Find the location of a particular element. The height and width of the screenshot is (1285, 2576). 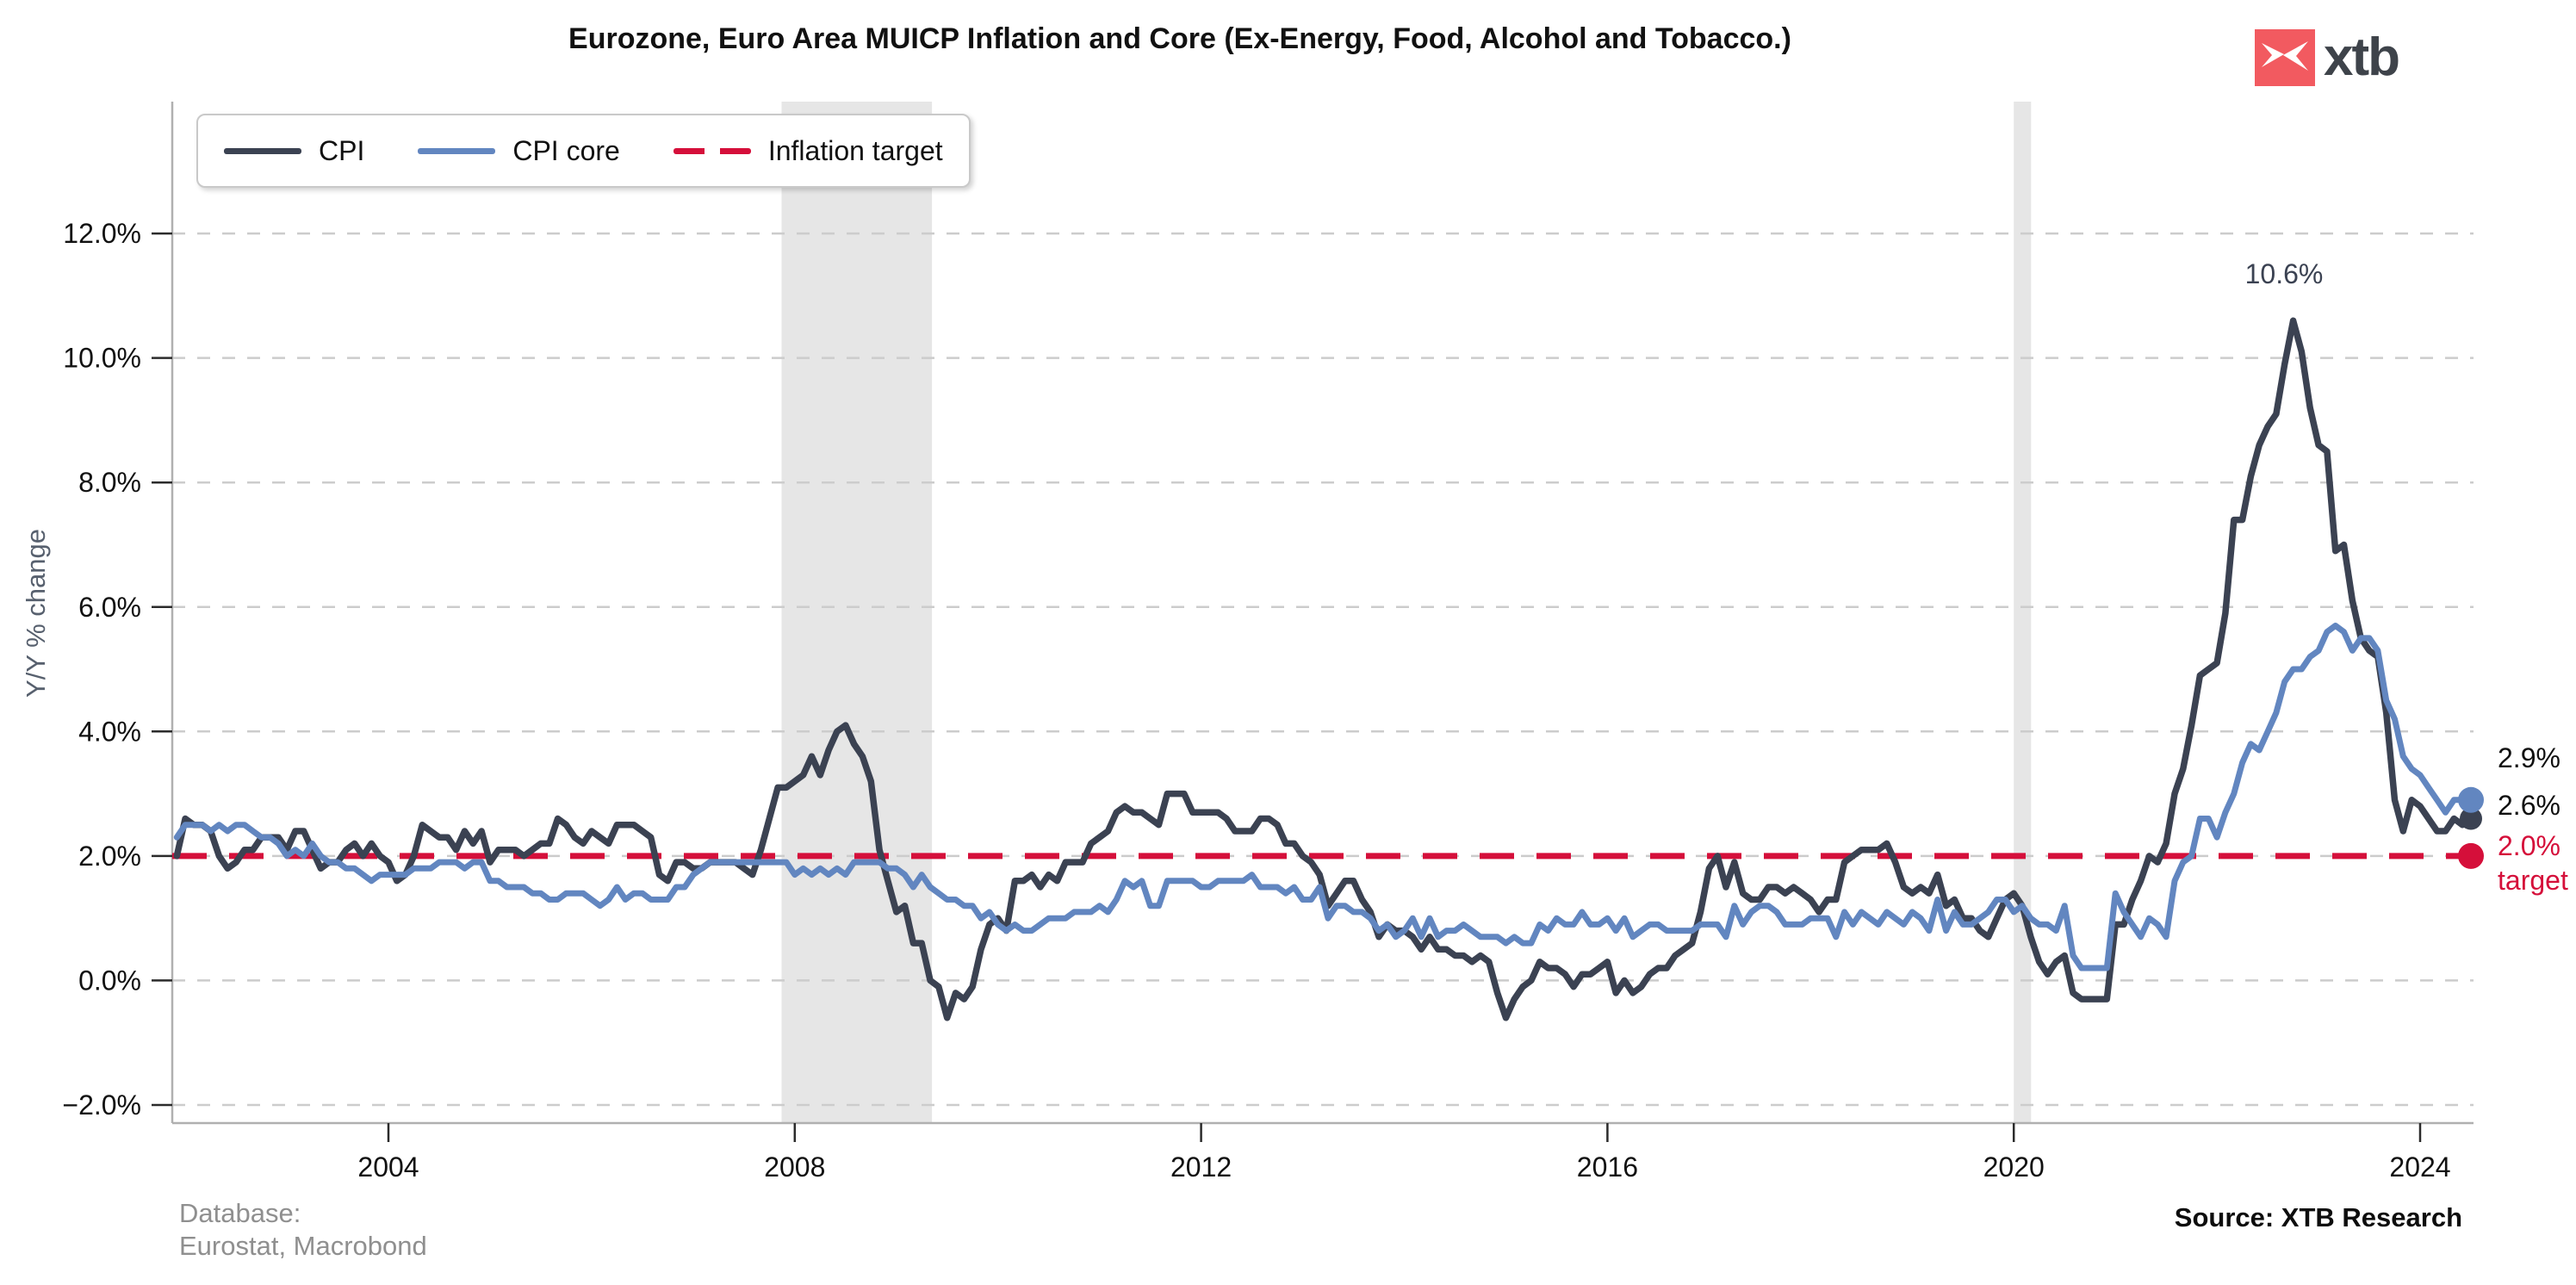

y-tick-label: 10.0% is located at coordinates (102, 358).